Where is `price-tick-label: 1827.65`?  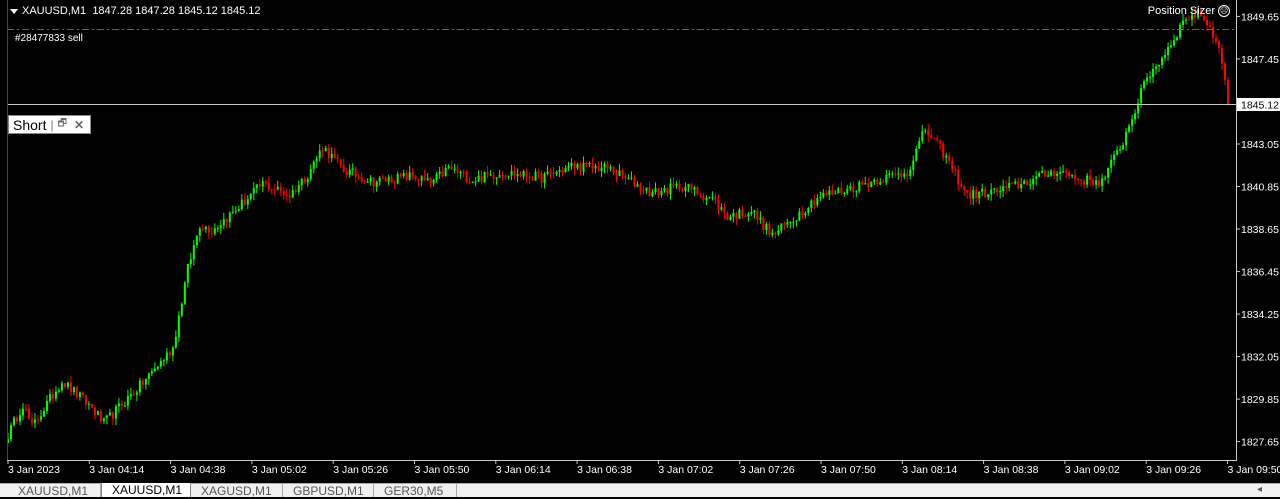 price-tick-label: 1827.65 is located at coordinates (1260, 443).